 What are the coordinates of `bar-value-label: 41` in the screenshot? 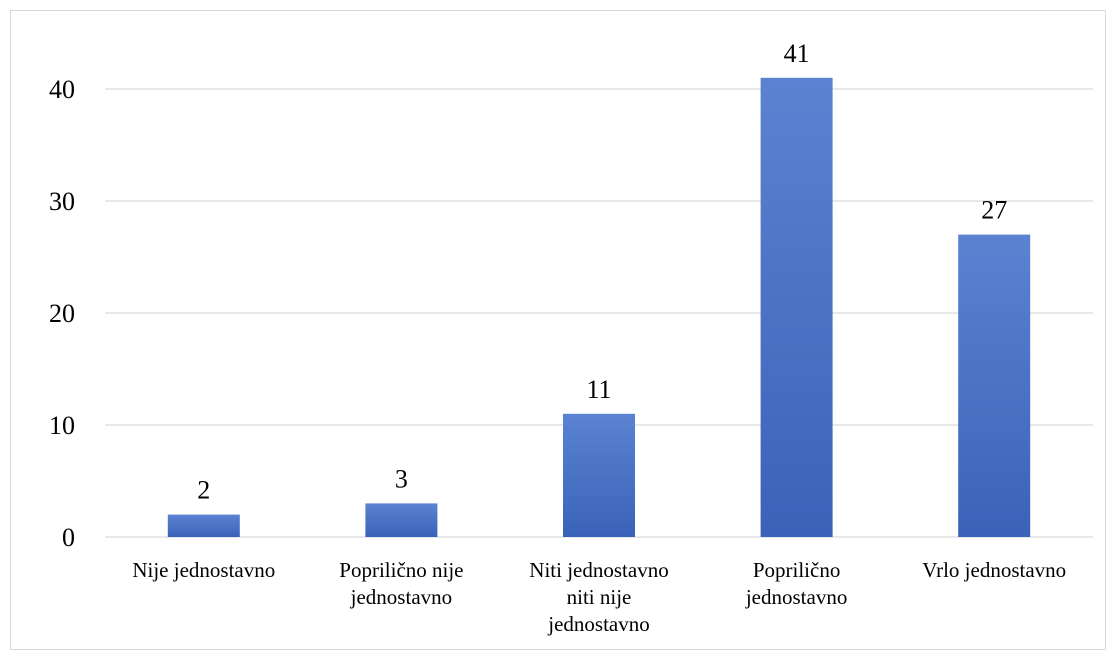 It's located at (797, 53).